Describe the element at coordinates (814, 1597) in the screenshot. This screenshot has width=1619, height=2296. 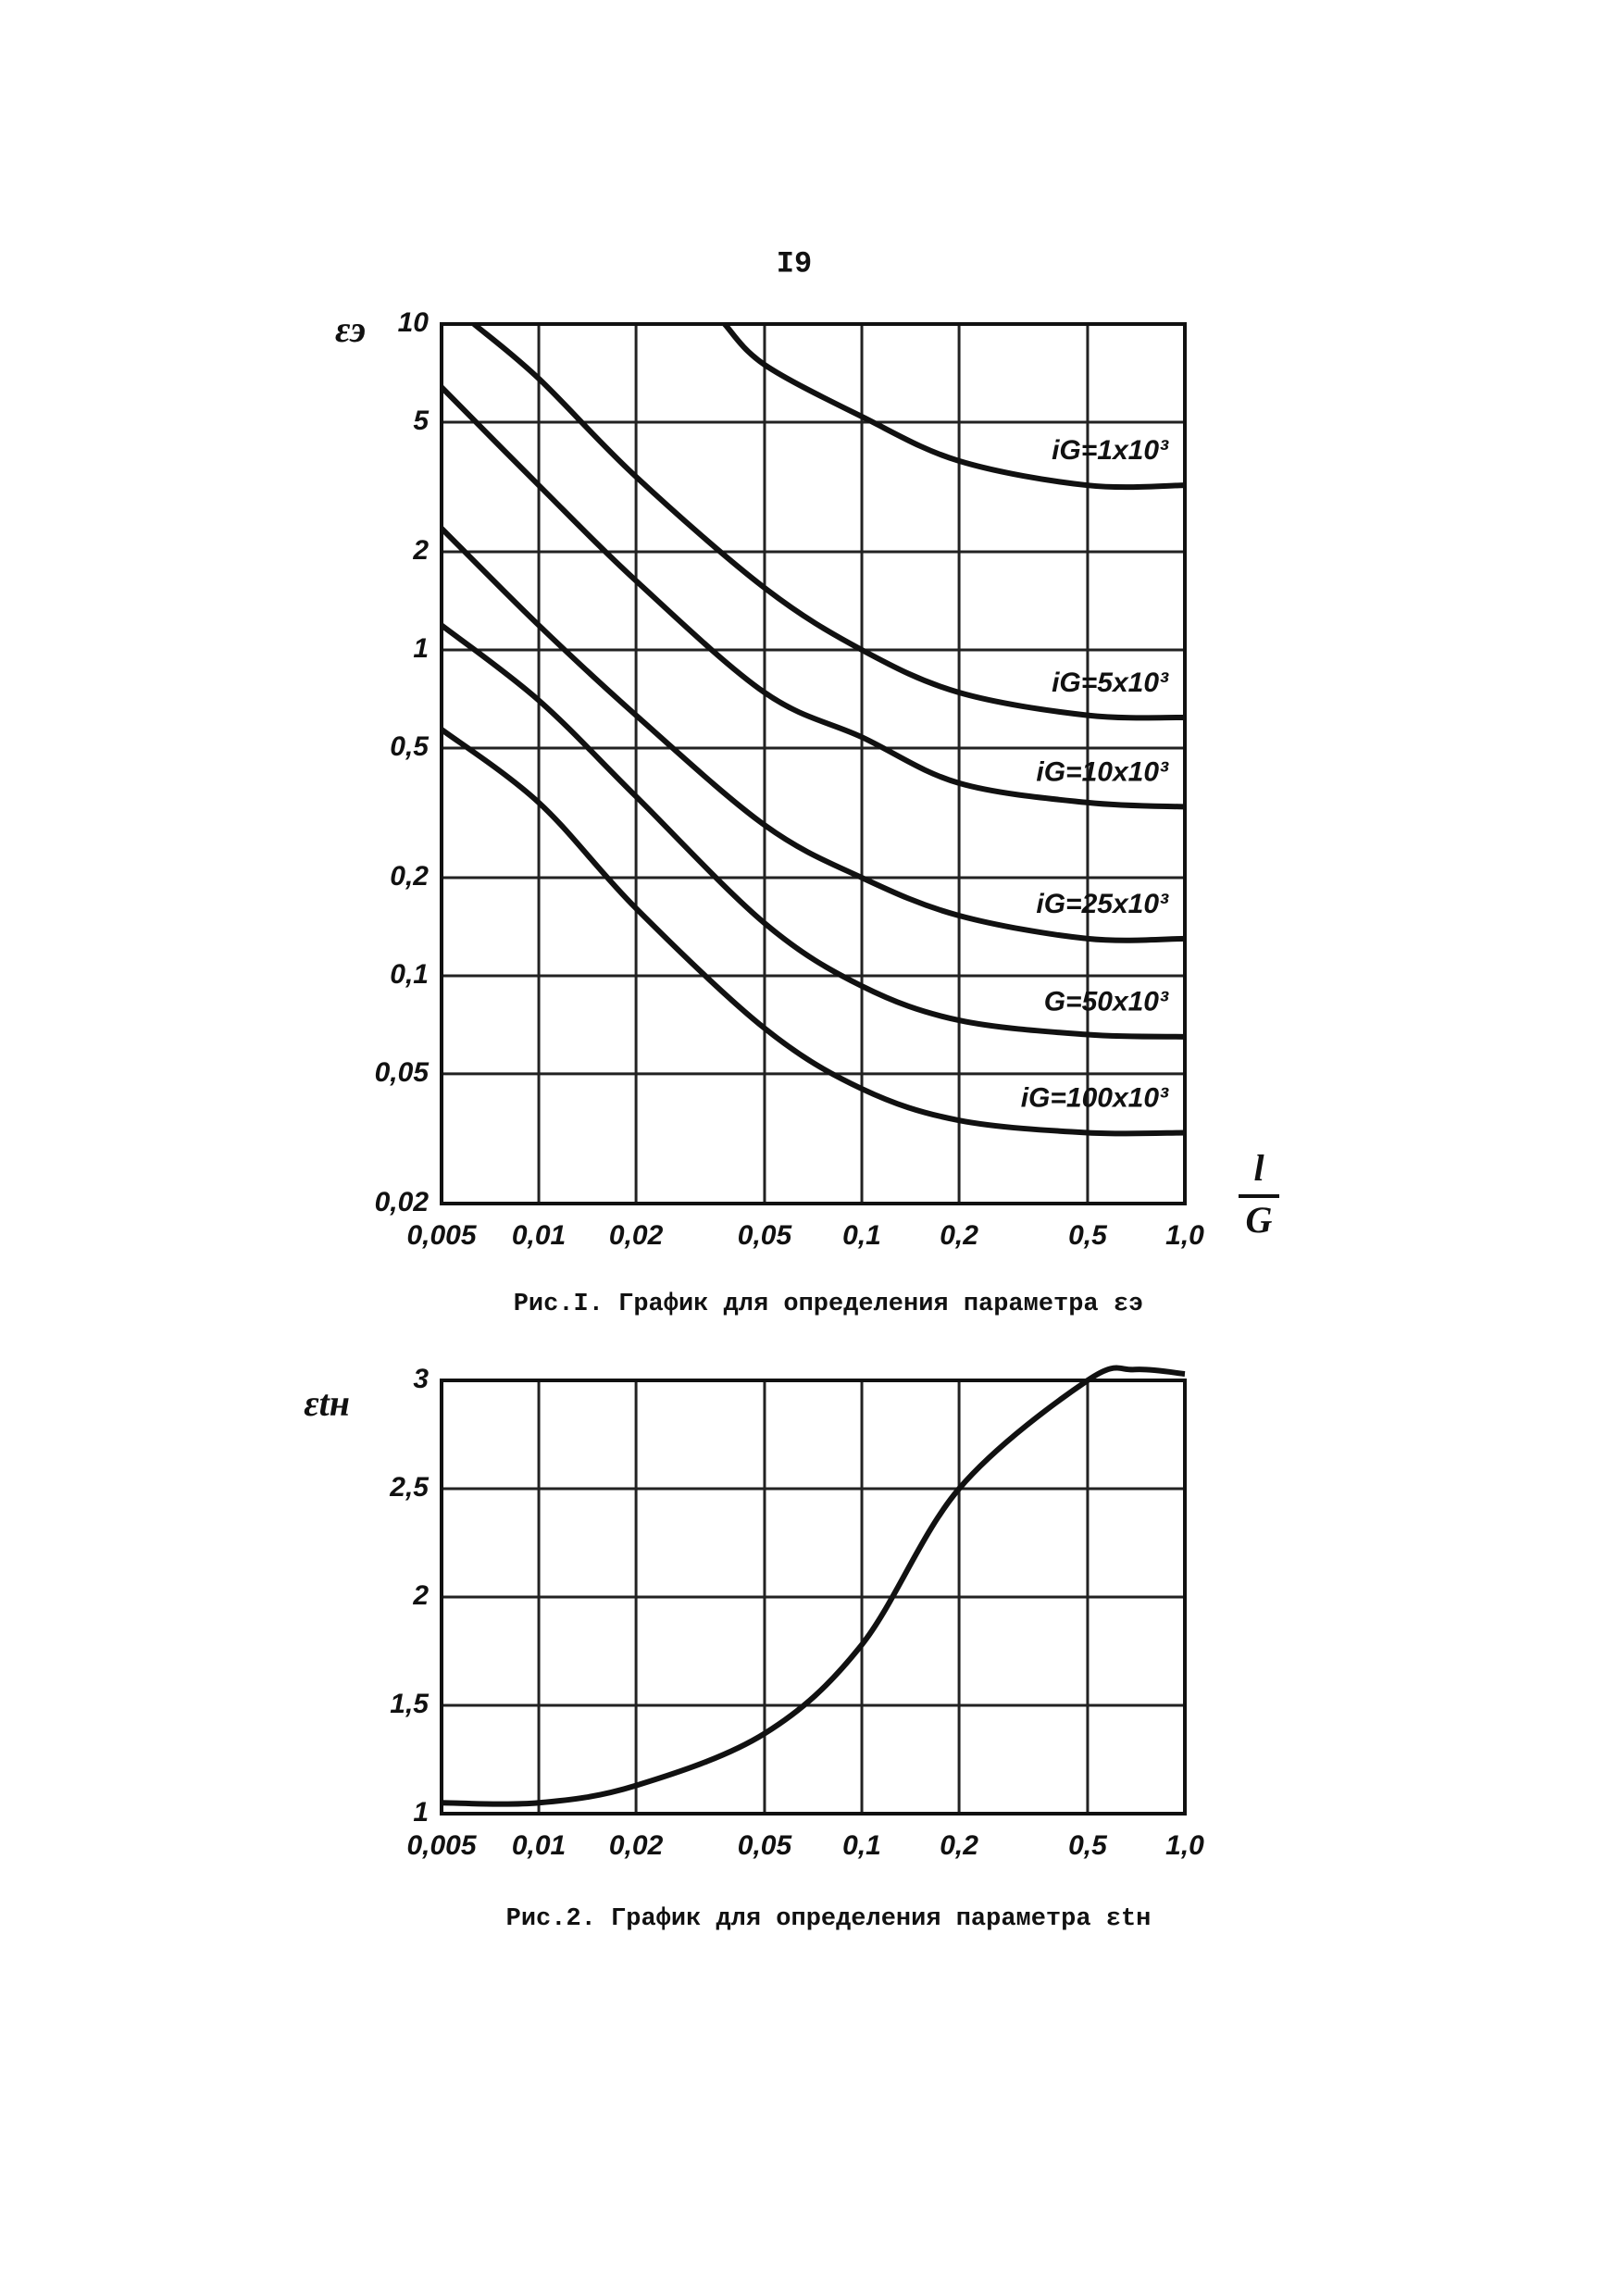
I see `plot-frame` at that location.